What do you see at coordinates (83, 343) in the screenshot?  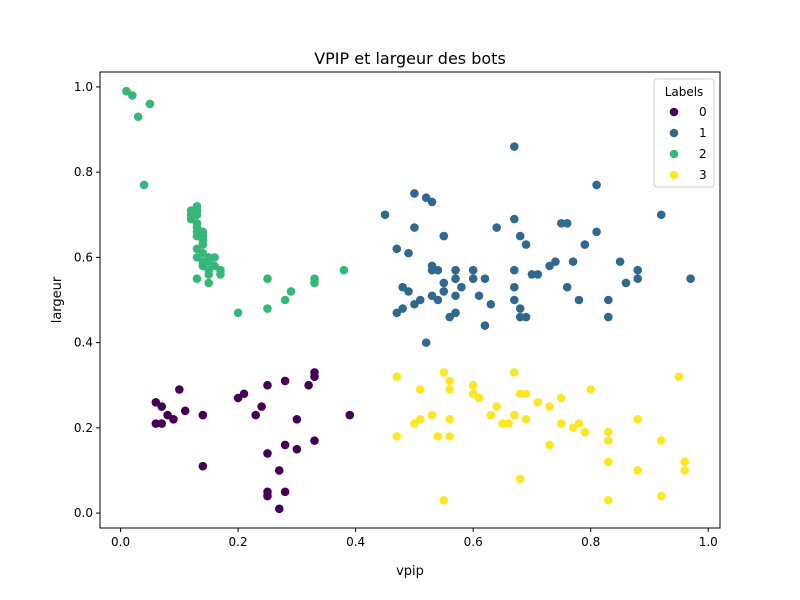 I see `y-tick-label: 0.4` at bounding box center [83, 343].